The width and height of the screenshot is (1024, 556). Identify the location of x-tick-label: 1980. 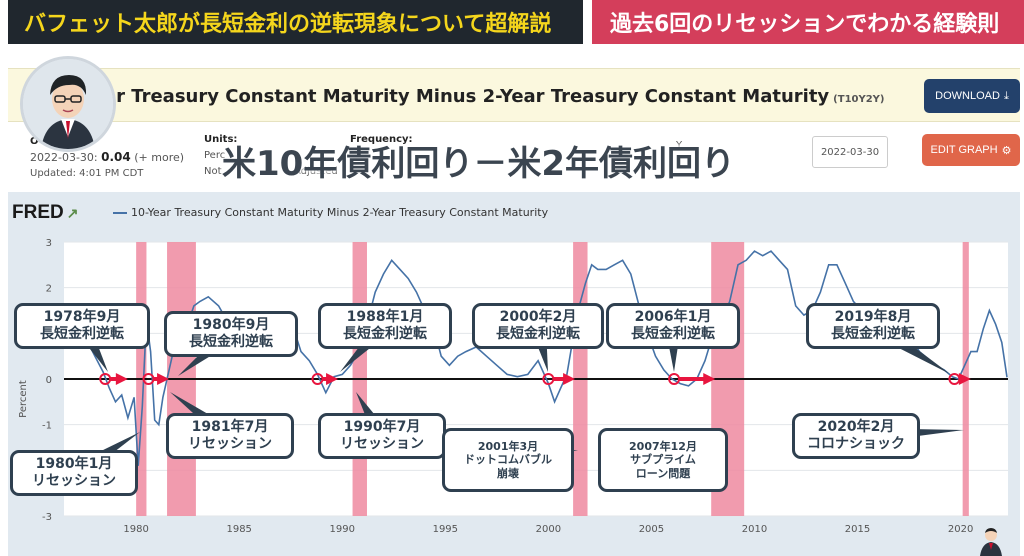
(135, 529).